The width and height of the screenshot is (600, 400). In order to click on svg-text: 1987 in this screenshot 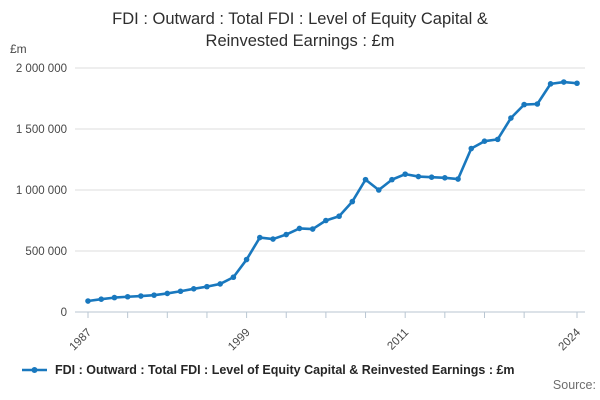, I will do `click(81, 340)`.